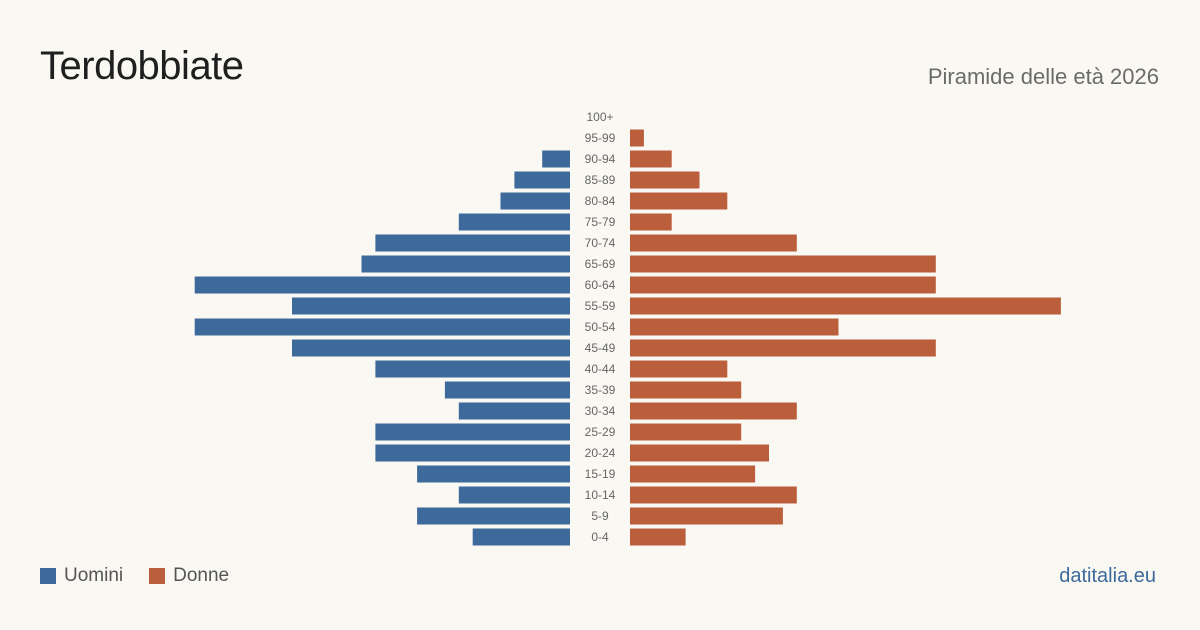  What do you see at coordinates (600, 495) in the screenshot?
I see `age-label-10-14: 10-14` at bounding box center [600, 495].